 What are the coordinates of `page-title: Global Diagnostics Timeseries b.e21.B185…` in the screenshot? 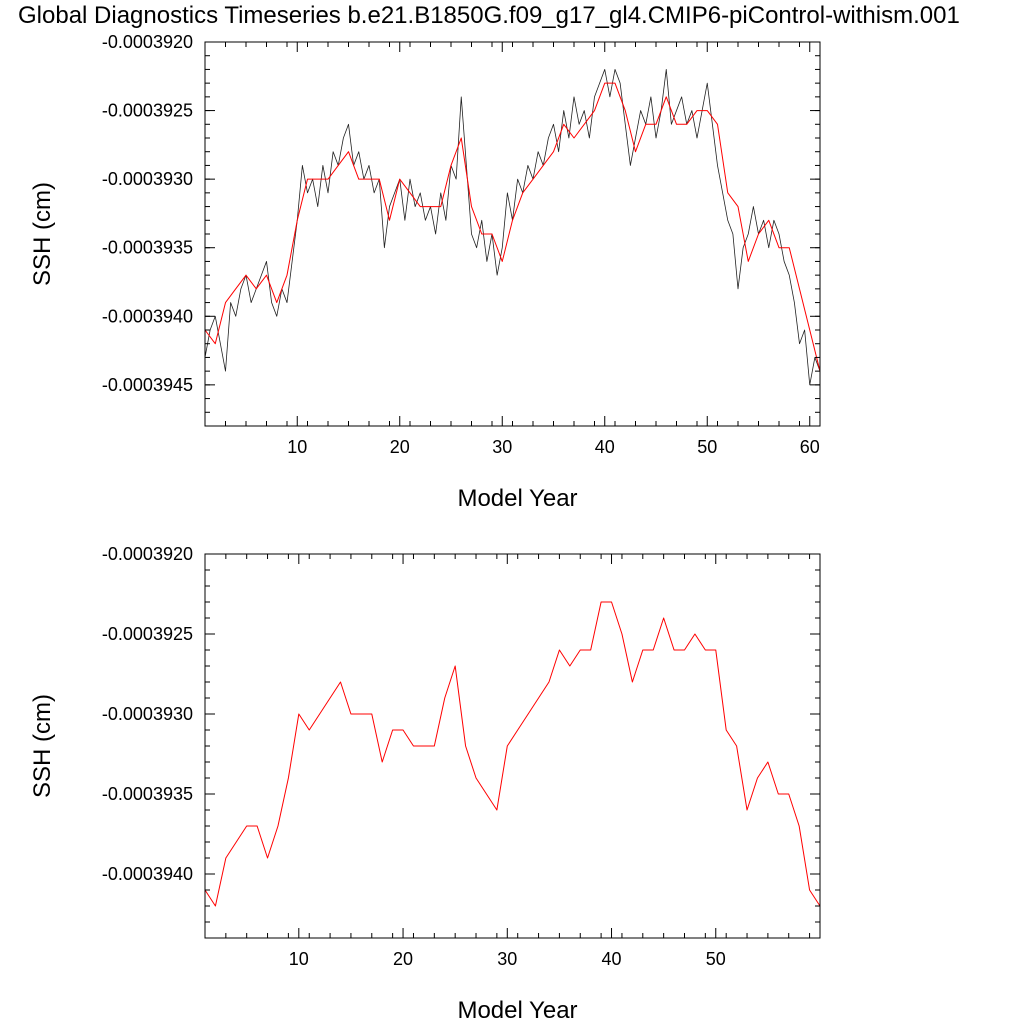 It's located at (489, 15).